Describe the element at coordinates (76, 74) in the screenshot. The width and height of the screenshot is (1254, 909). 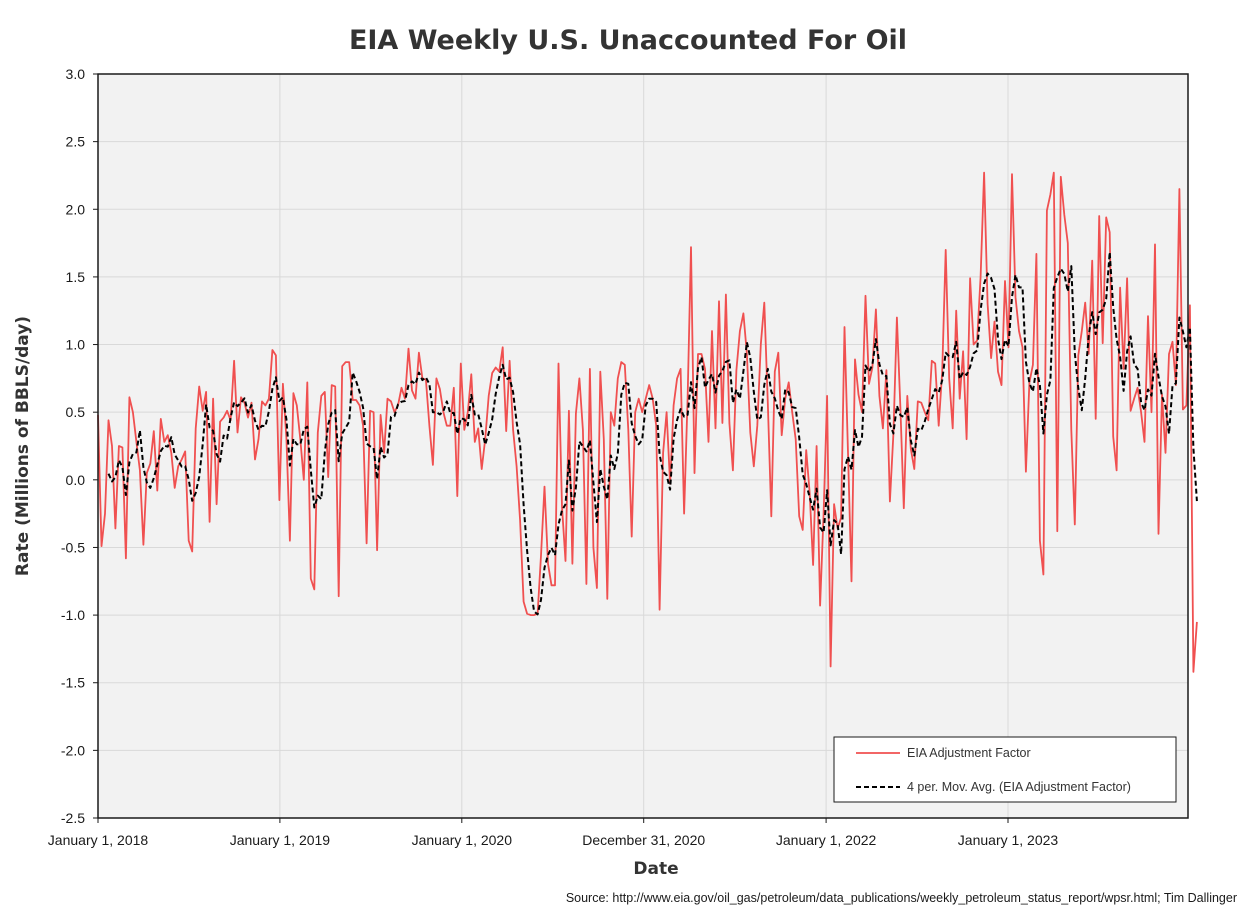
I see `y-tick-label: 3.0` at that location.